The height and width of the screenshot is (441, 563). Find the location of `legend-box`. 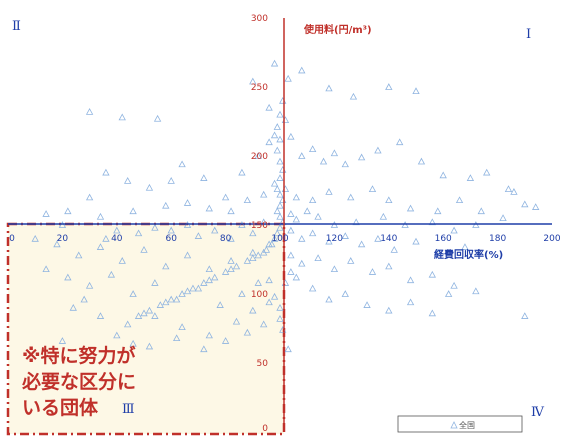

legend-box is located at coordinates (460, 424).